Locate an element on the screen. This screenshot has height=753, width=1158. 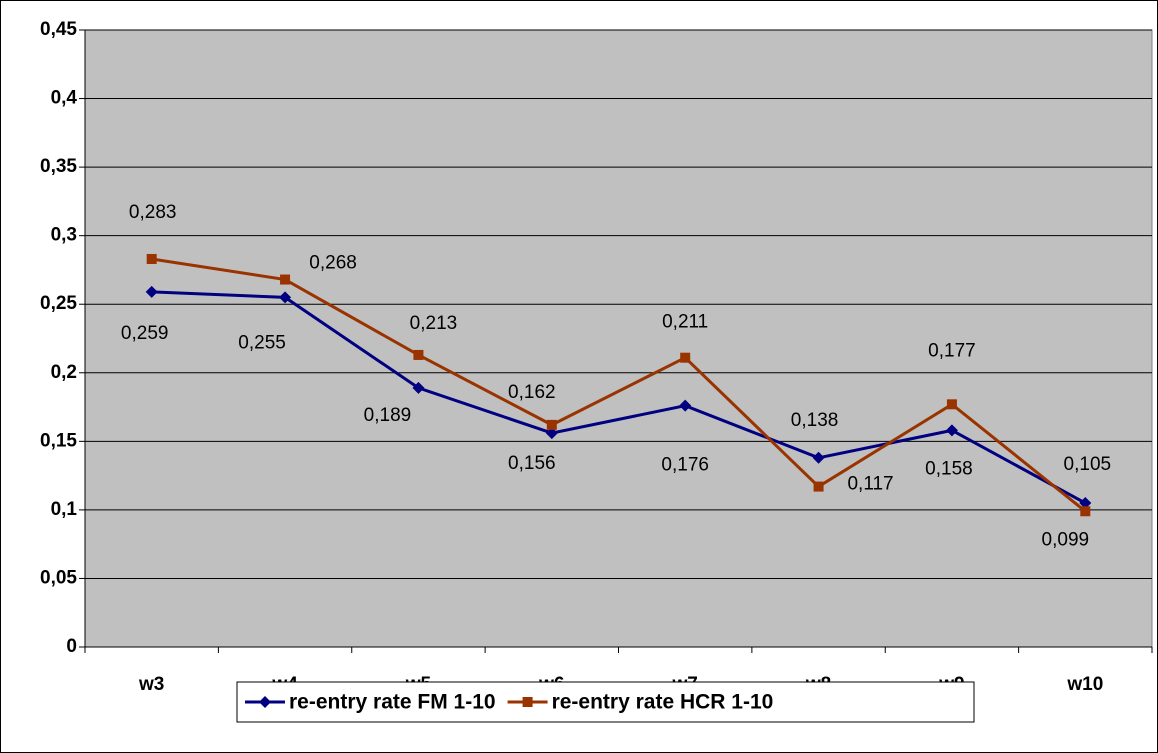
data-label: 0,283 is located at coordinates (153, 212).